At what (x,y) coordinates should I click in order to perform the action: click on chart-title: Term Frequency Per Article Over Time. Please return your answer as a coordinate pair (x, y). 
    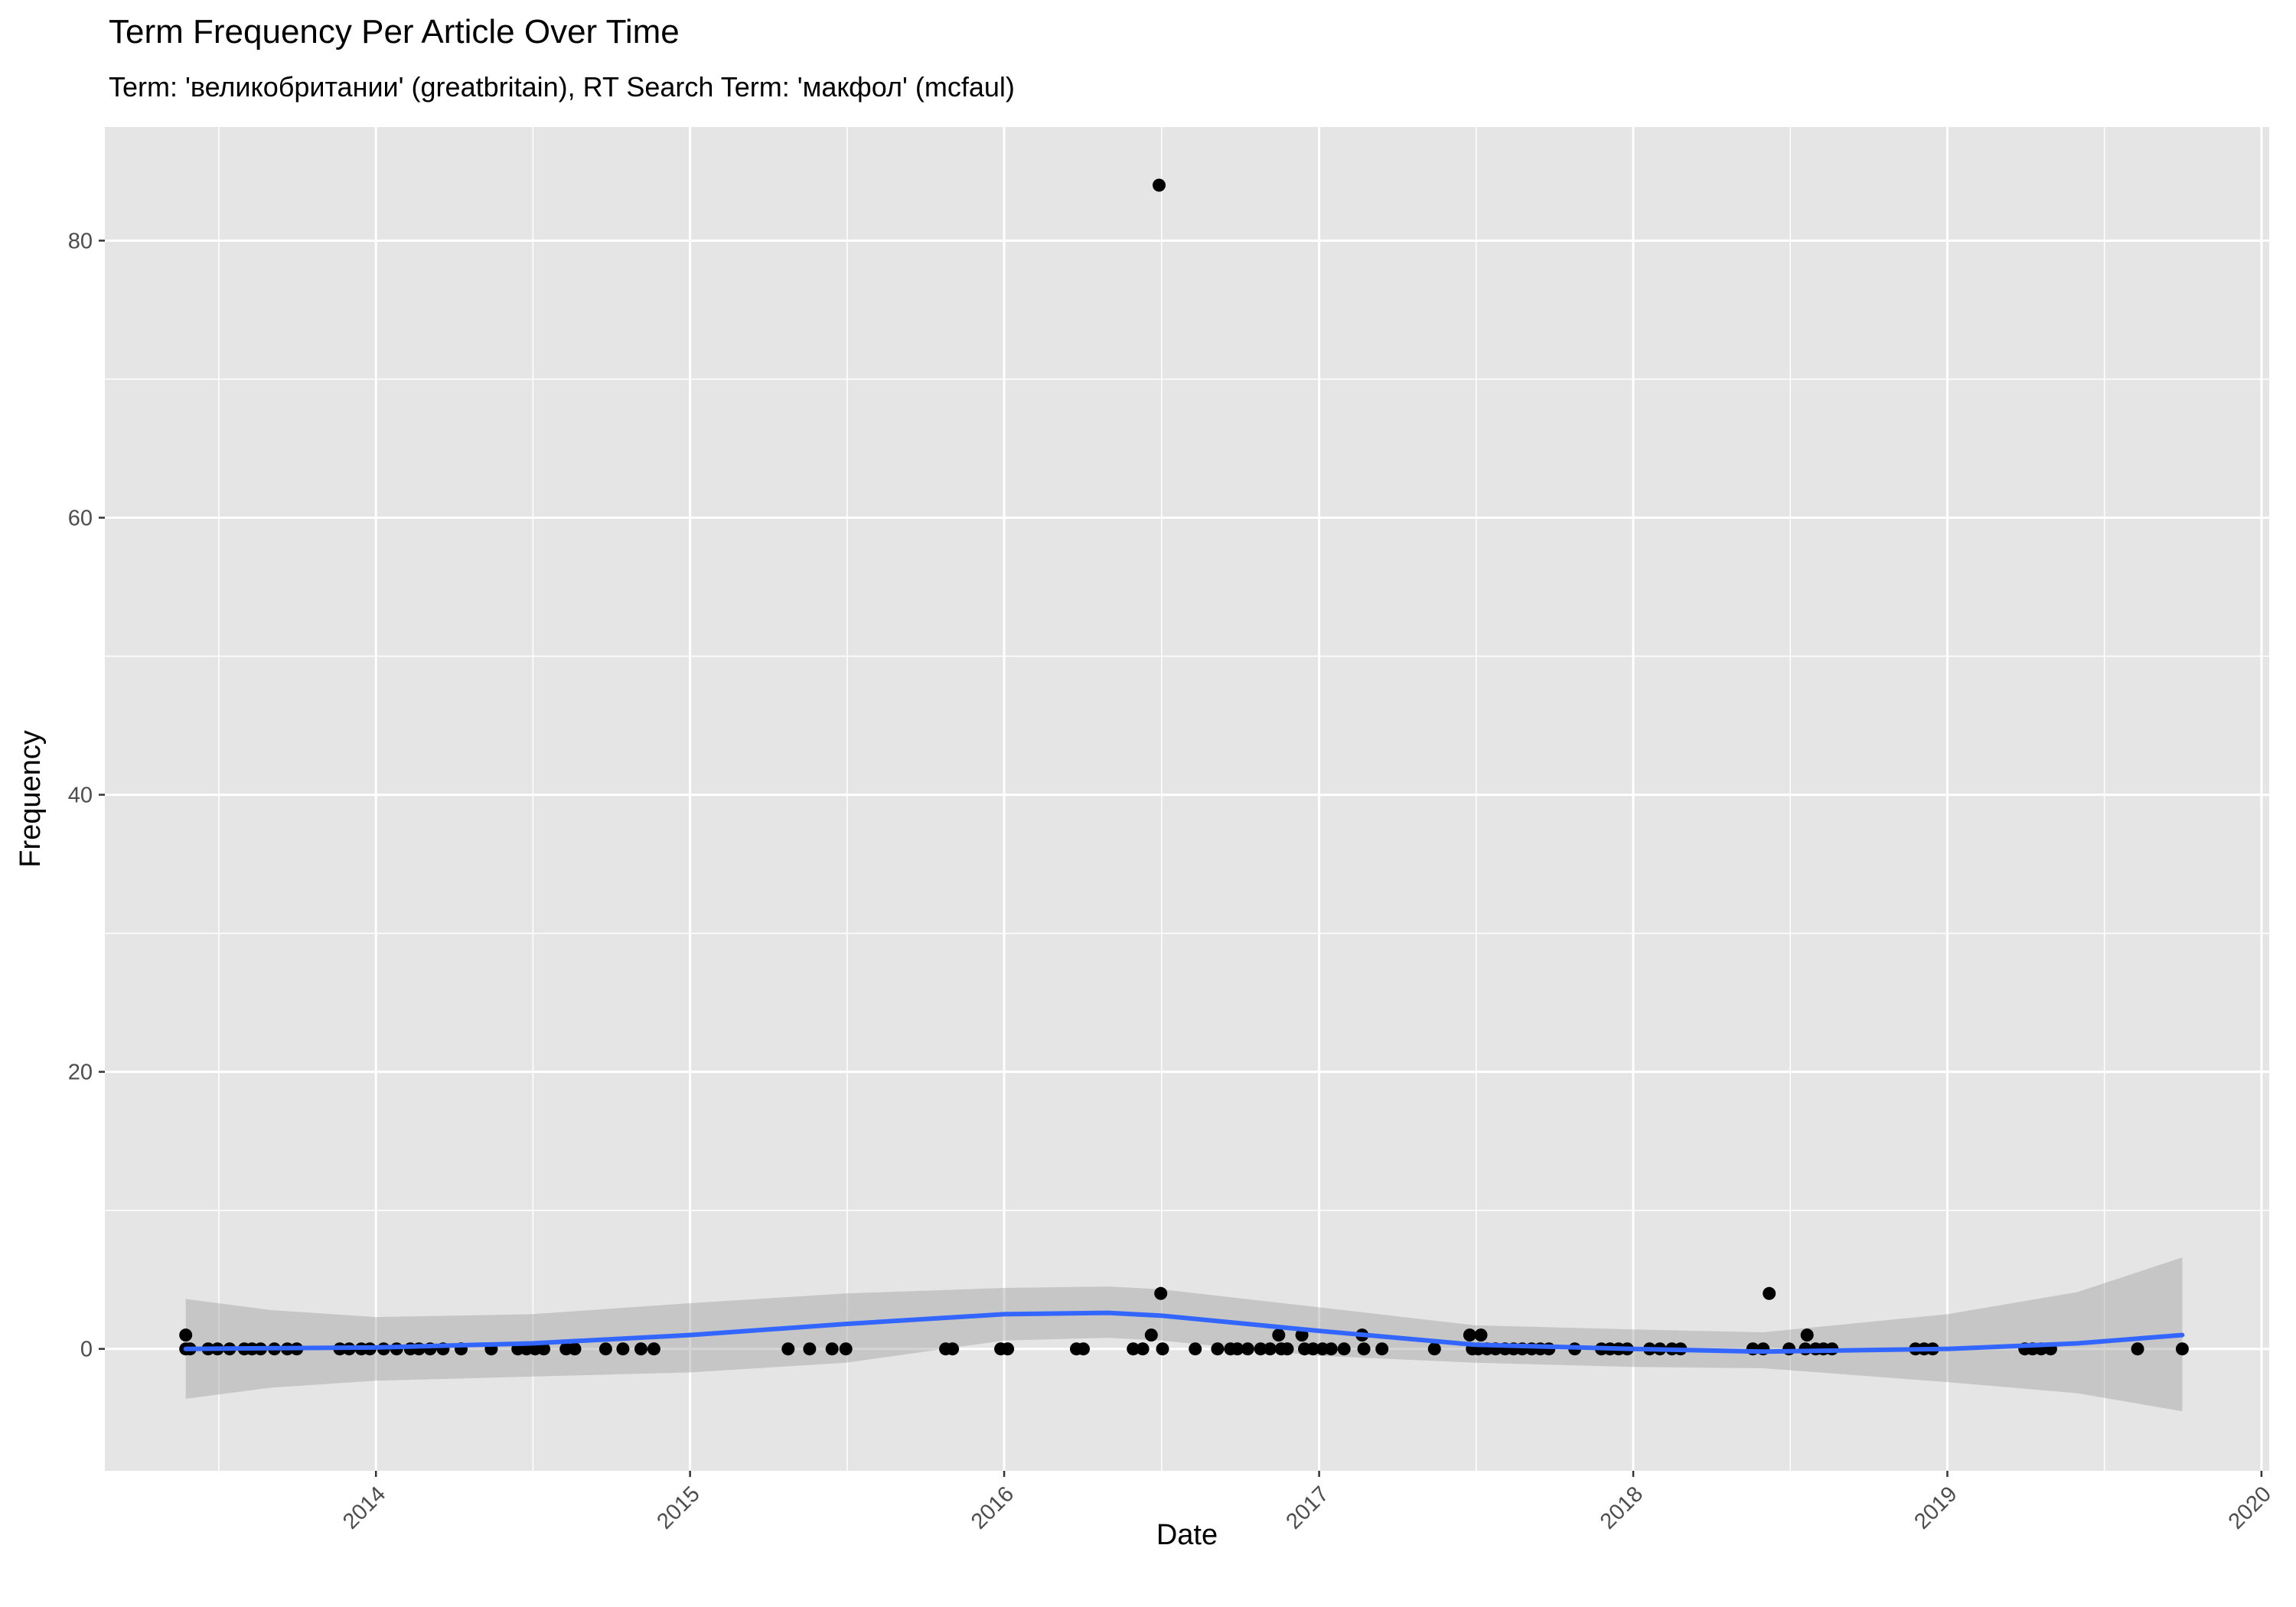
    Looking at the image, I should click on (394, 32).